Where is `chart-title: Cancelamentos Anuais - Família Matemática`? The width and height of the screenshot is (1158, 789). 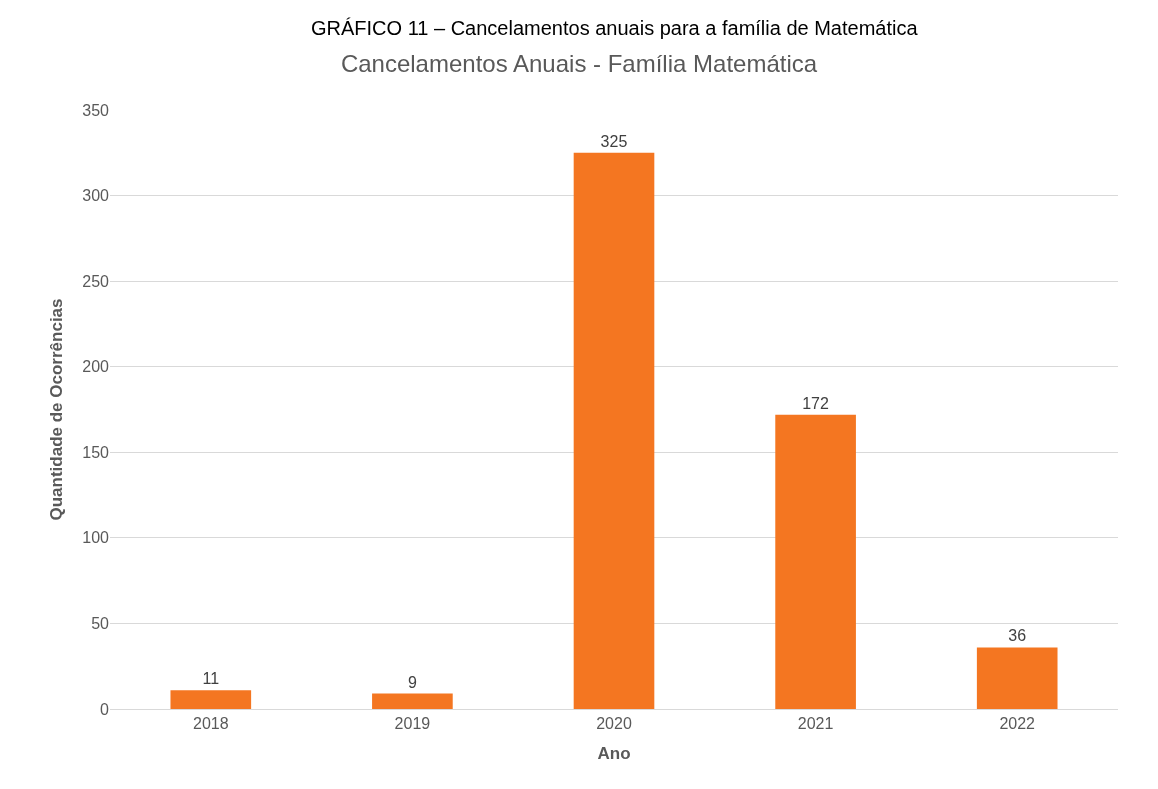 chart-title: Cancelamentos Anuais - Família Matemática is located at coordinates (579, 64).